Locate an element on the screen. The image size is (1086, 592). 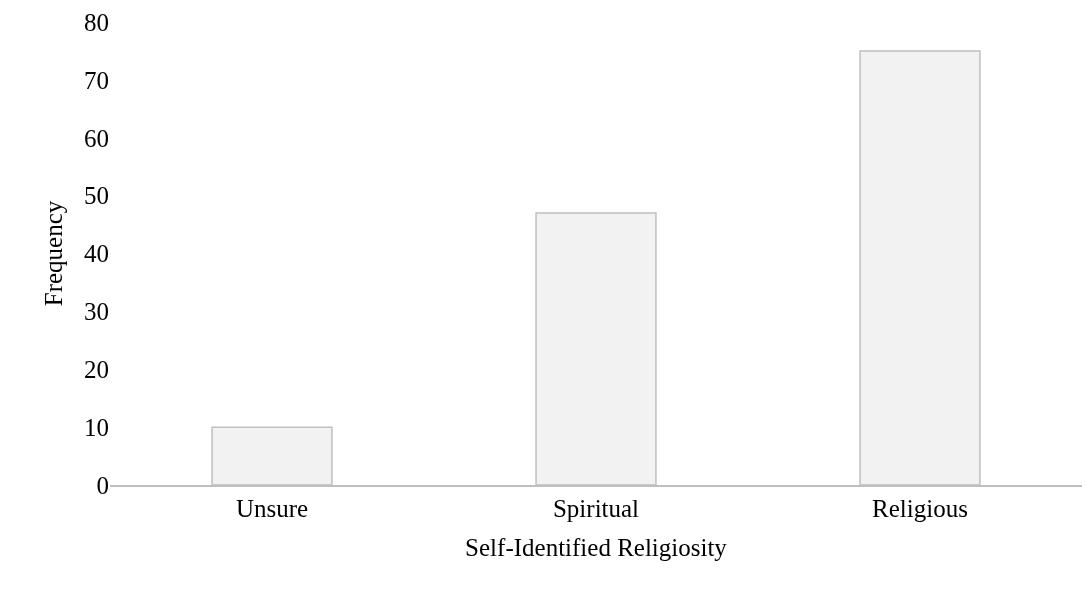
y-tick-label: 20 is located at coordinates (96, 369).